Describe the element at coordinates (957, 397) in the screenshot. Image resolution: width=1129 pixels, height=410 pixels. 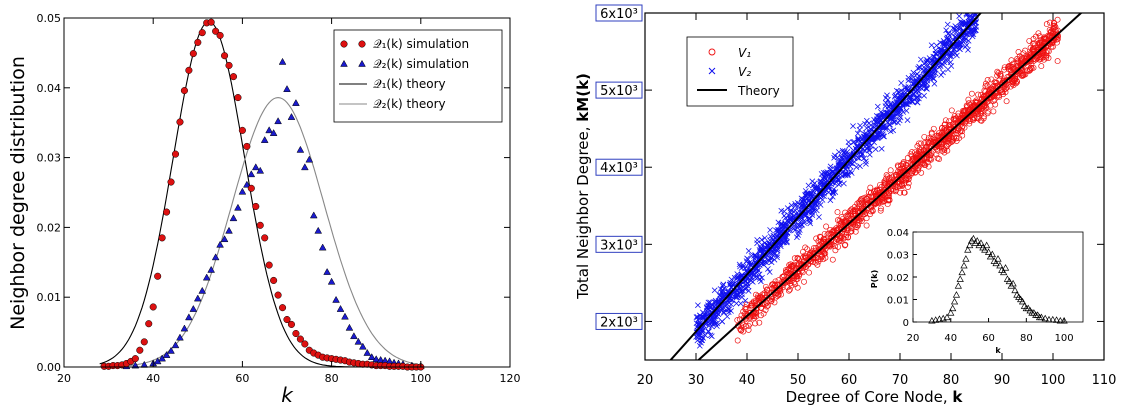
I see `right-x-axis-label-bold: k` at that location.